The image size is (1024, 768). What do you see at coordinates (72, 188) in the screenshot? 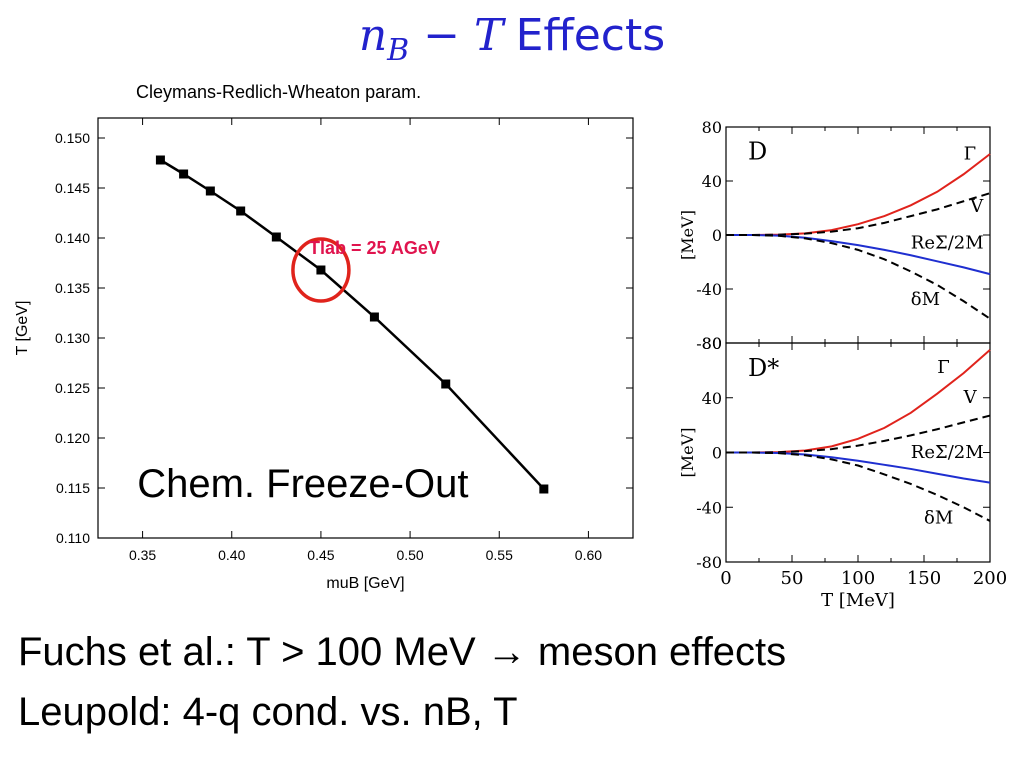
I see `y-tick-label: 0.145` at bounding box center [72, 188].